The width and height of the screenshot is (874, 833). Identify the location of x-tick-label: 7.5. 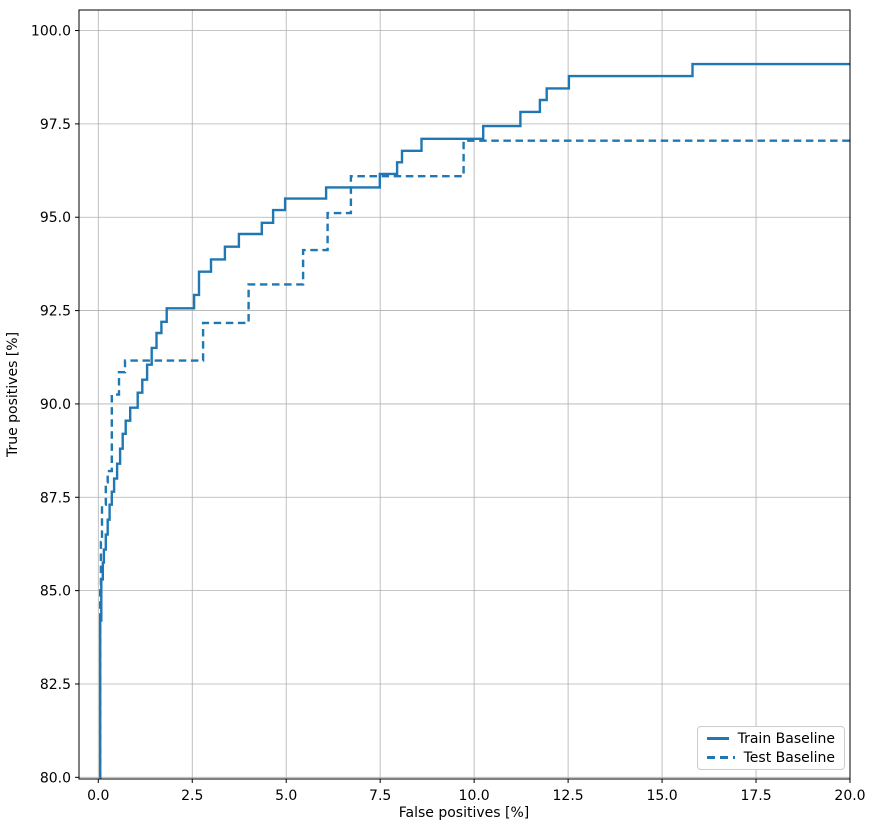
(380, 796).